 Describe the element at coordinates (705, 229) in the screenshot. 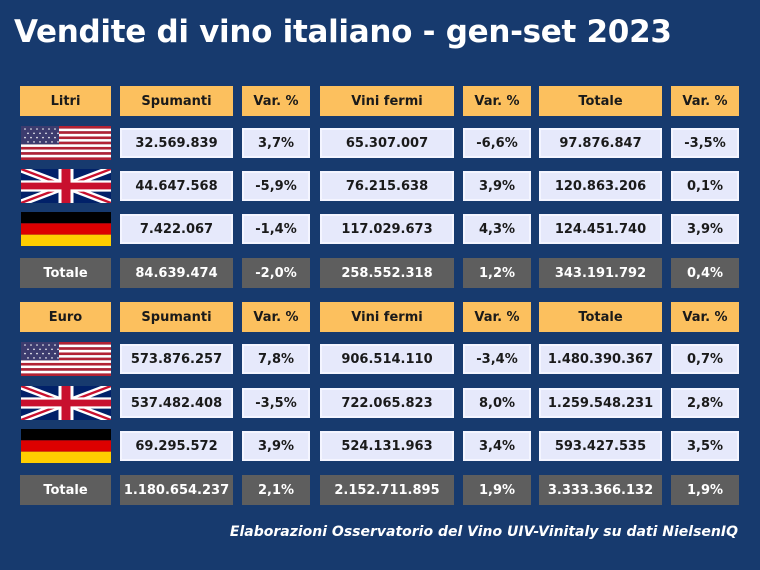

I see `totale-var: 3,9%` at that location.